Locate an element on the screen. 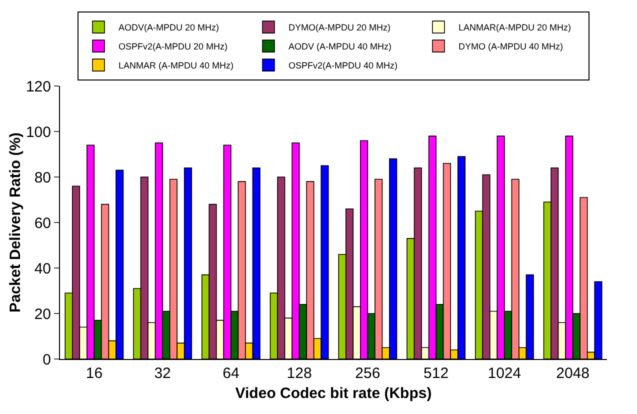  x-tick-label: 128 is located at coordinates (299, 373).